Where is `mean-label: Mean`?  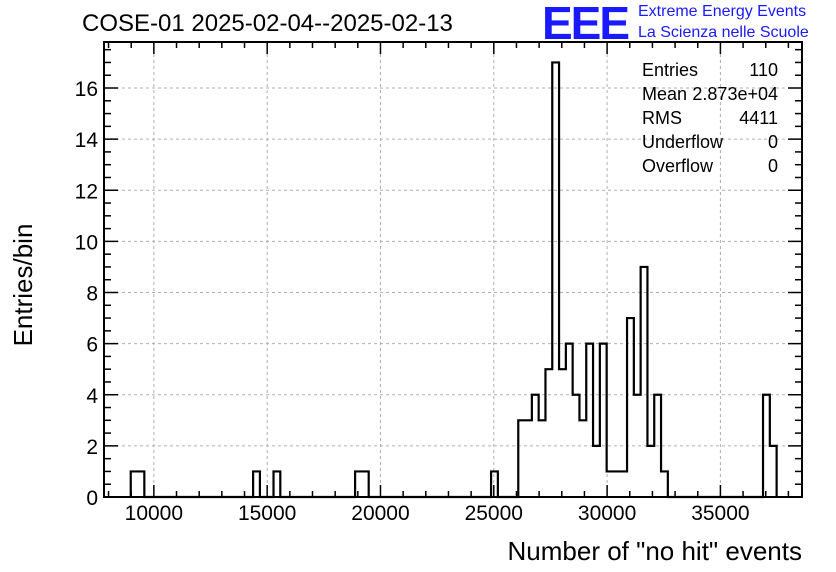 mean-label: Mean is located at coordinates (665, 94).